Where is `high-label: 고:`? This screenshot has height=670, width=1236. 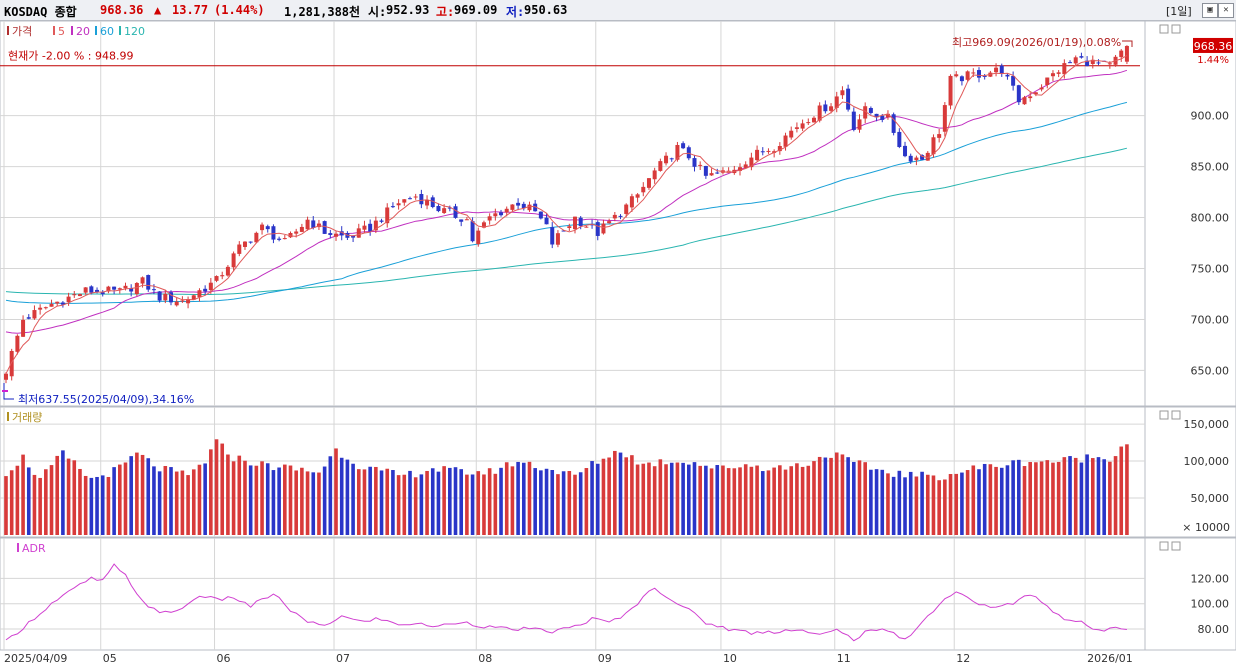
high-label: 고: is located at coordinates (445, 12).